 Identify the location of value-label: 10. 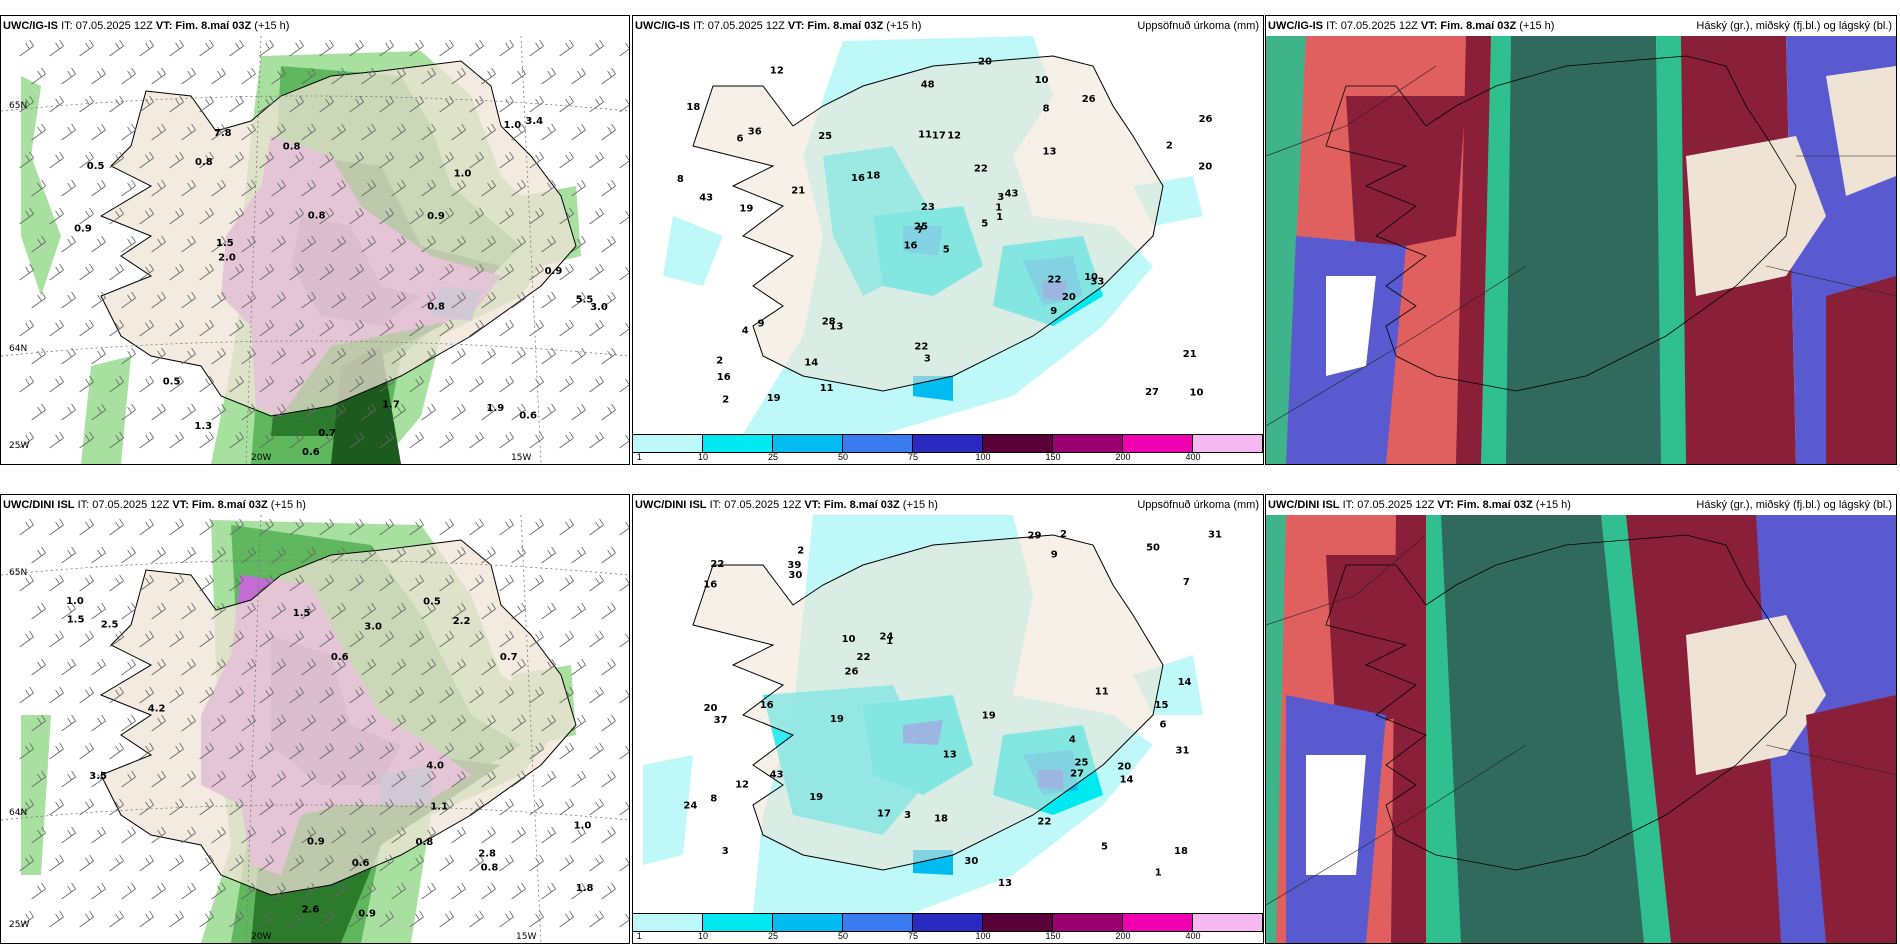
(849, 639).